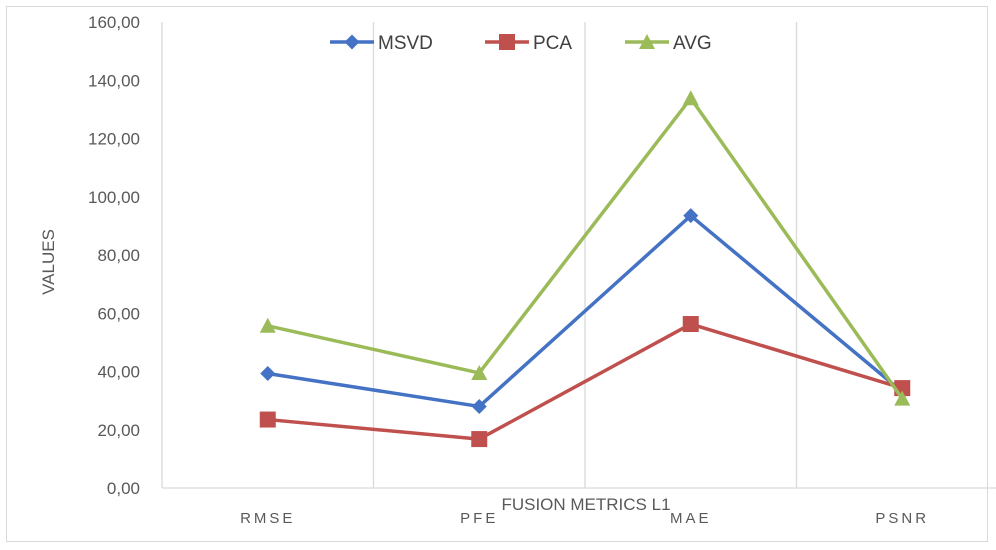  What do you see at coordinates (528, 43) in the screenshot?
I see `legend-item-pca: PCA` at bounding box center [528, 43].